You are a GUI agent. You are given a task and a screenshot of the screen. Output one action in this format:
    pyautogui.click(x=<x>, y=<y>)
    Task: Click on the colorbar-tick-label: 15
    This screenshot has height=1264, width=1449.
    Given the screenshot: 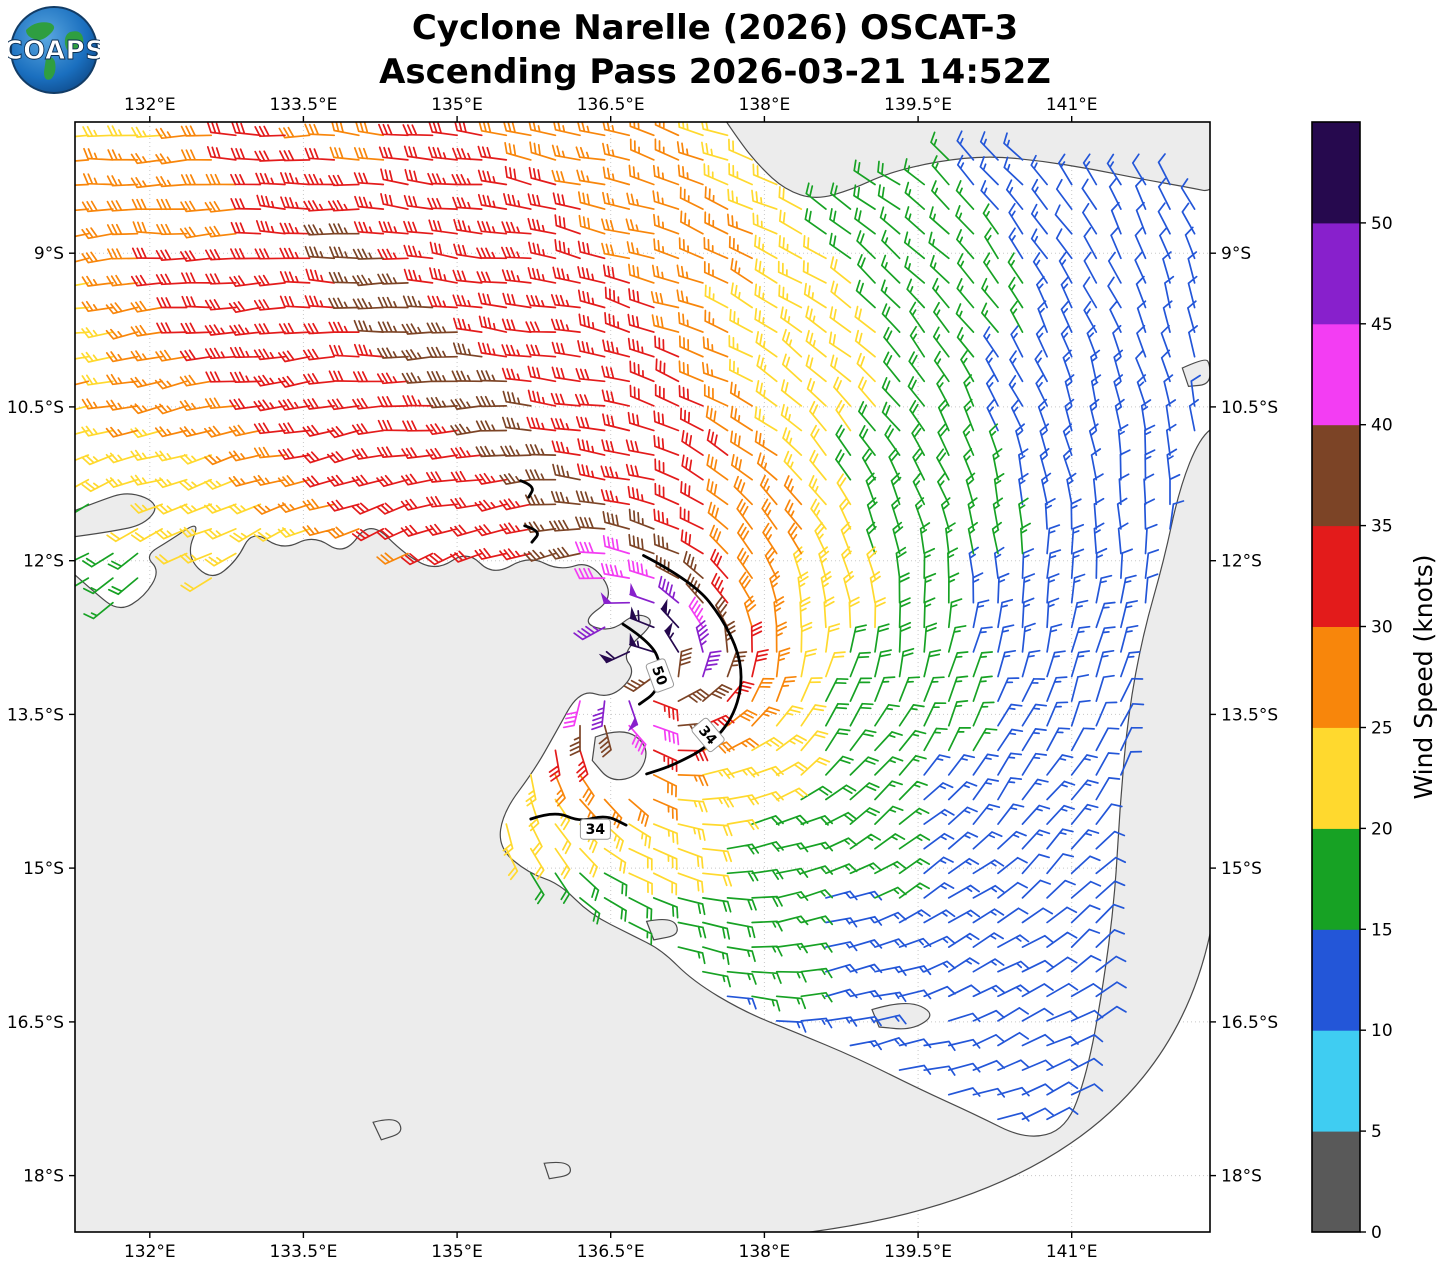 What is the action you would take?
    pyautogui.click(x=1382, y=930)
    